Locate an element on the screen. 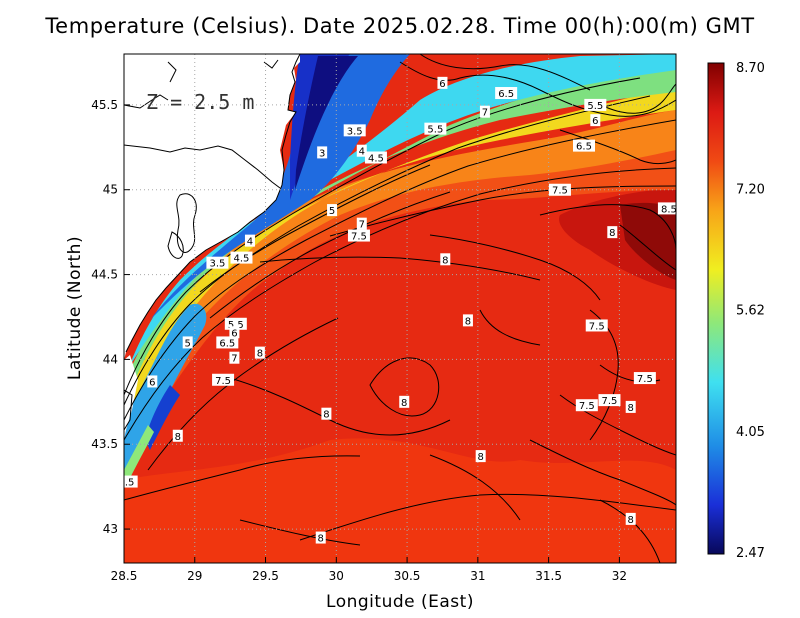  colorbar-tick-label: 2.47 is located at coordinates (750, 553).